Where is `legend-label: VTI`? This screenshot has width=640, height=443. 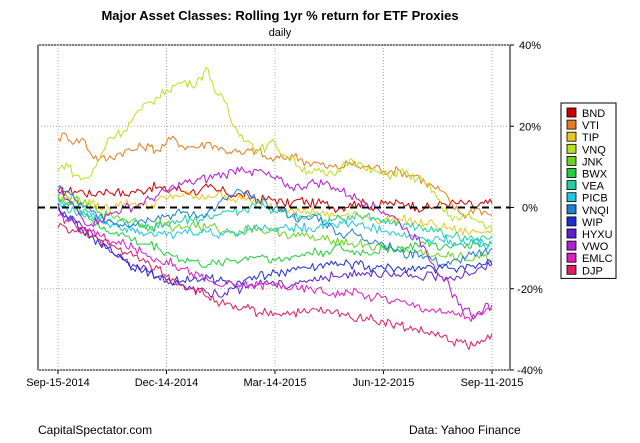 legend-label: VTI is located at coordinates (590, 126).